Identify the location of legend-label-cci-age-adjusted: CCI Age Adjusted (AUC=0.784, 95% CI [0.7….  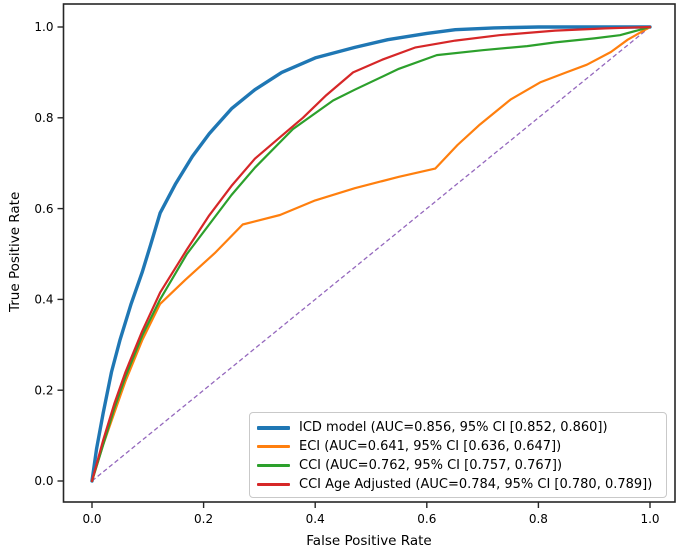
(476, 484).